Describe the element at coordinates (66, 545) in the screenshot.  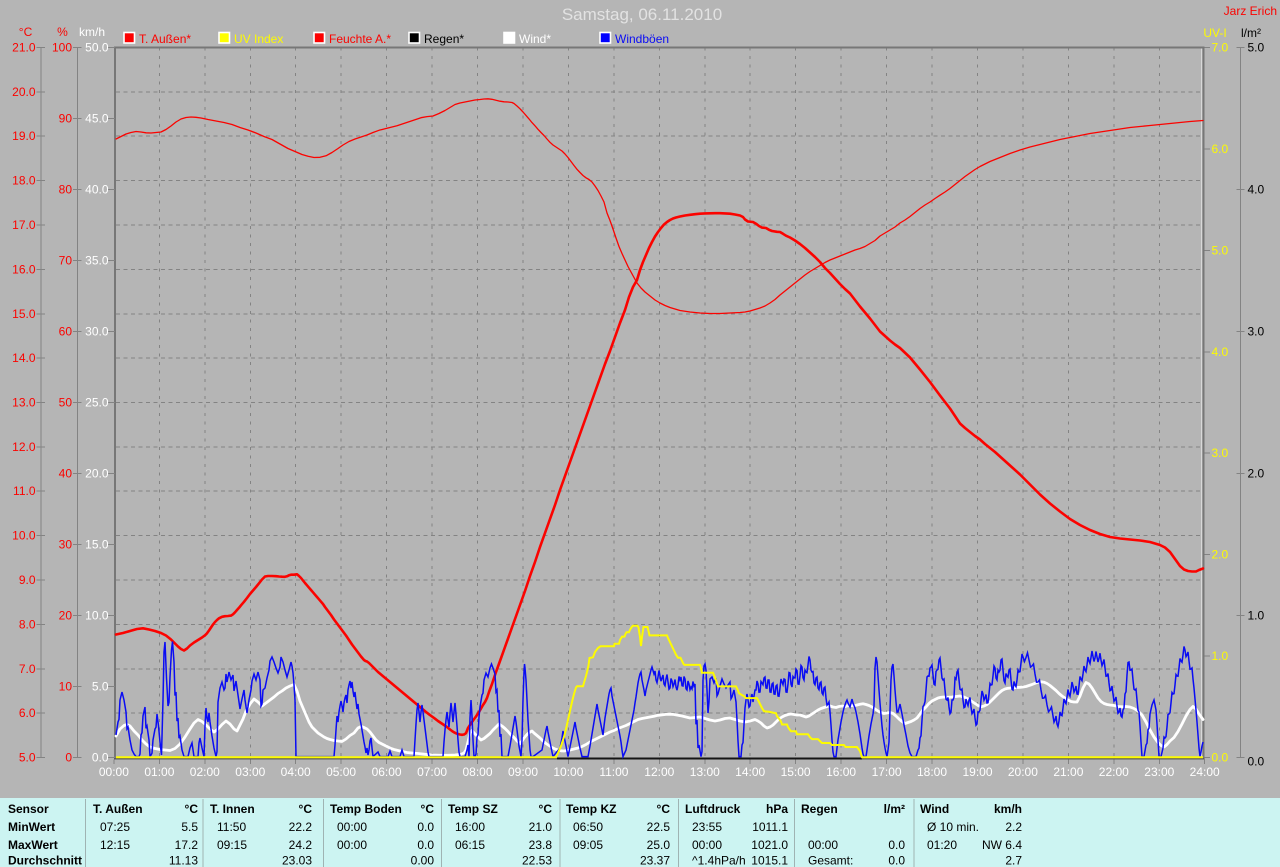
I see `svg-text: 30` at that location.